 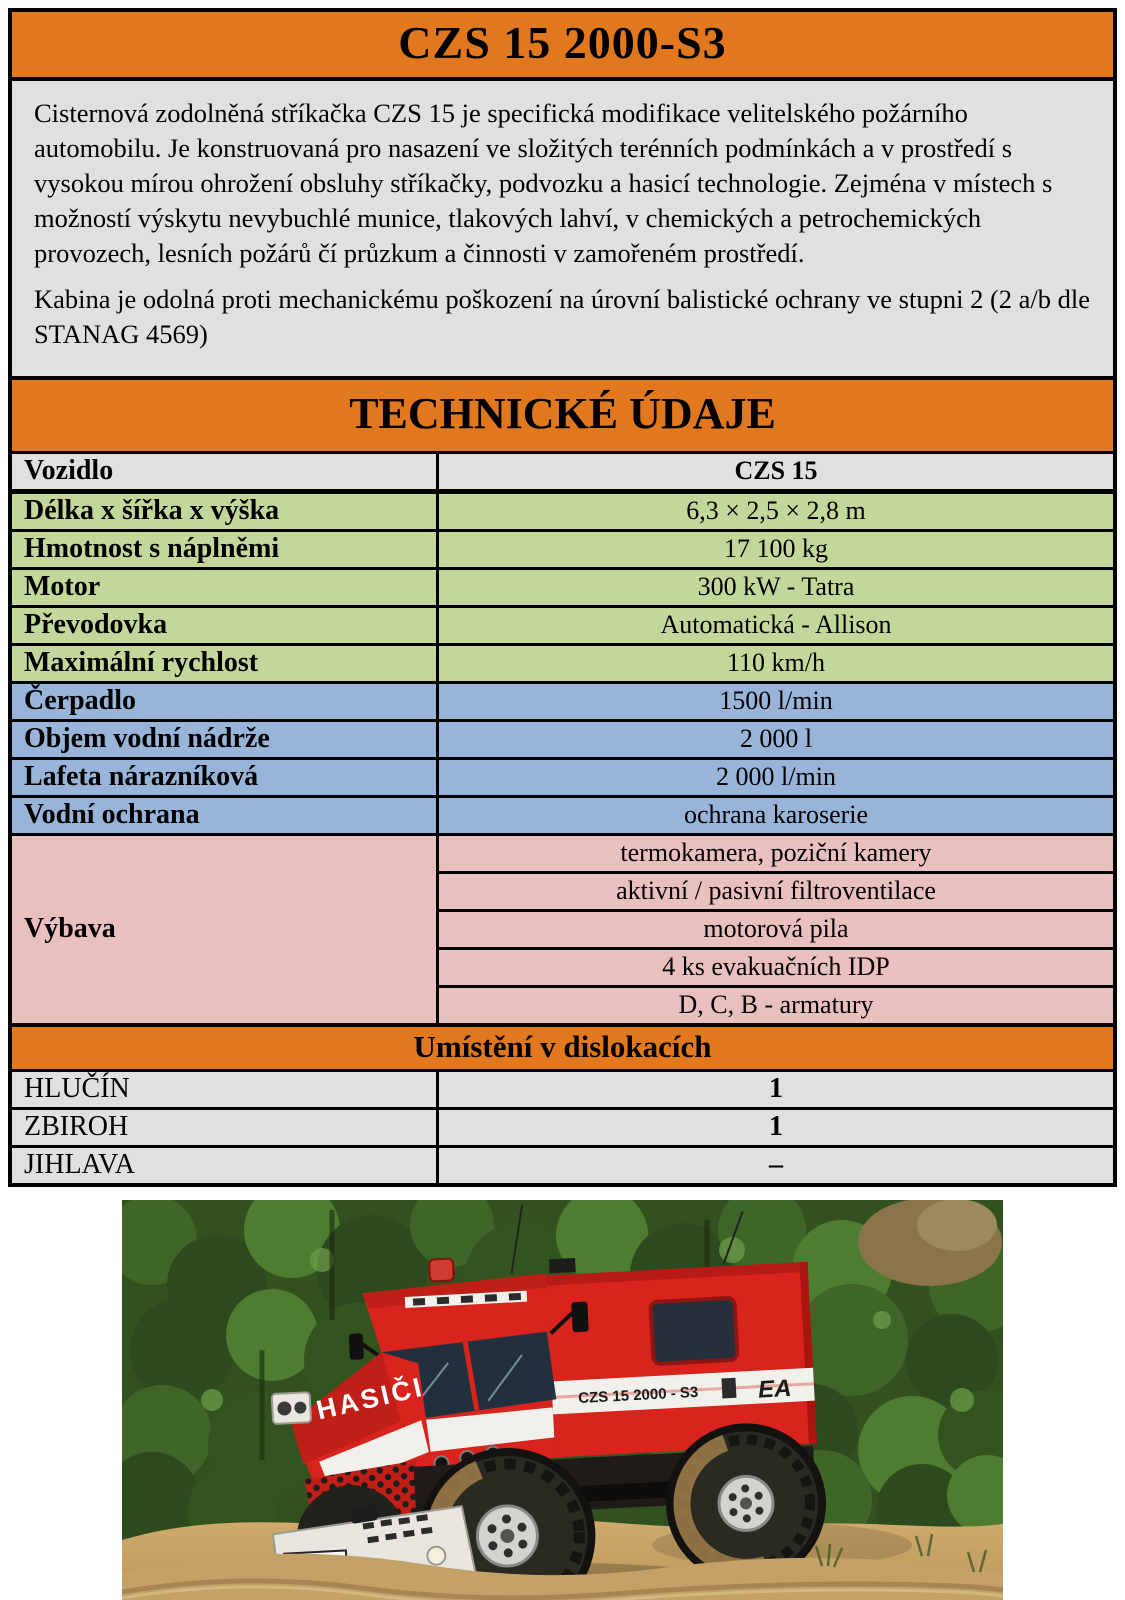 I want to click on location-row-zbiroh: ZBIROH 1, so click(x=562, y=1125).